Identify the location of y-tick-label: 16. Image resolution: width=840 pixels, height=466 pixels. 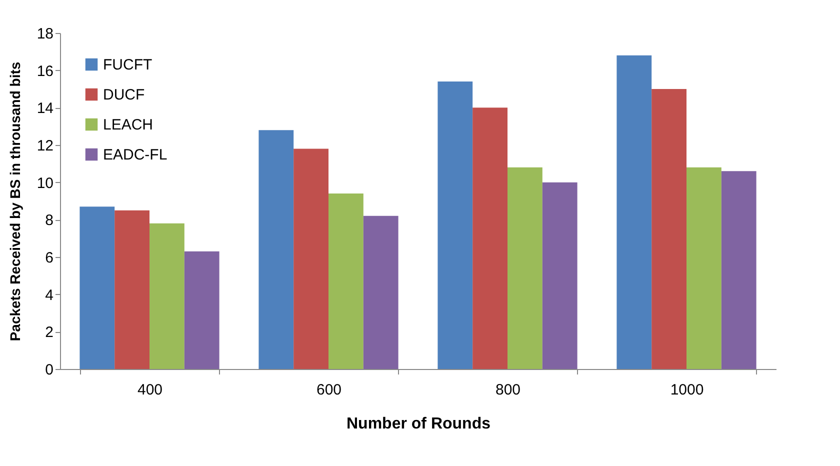
(45, 71).